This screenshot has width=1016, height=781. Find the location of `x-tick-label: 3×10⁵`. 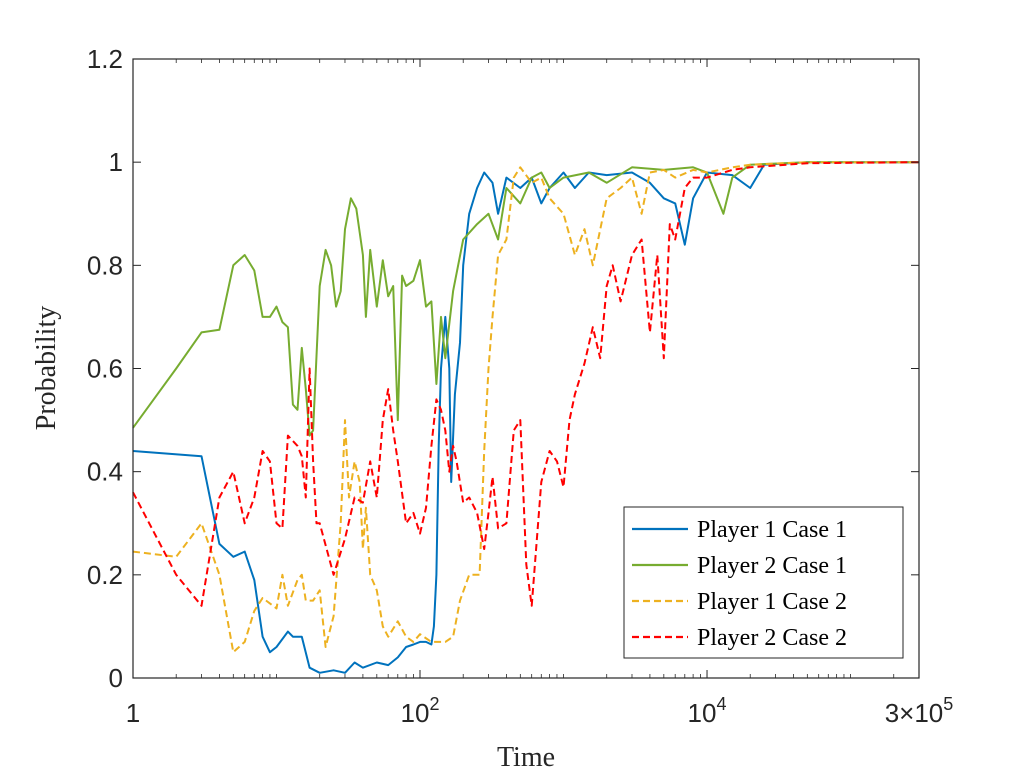

x-tick-label: 3×10⁵ is located at coordinates (919, 711).